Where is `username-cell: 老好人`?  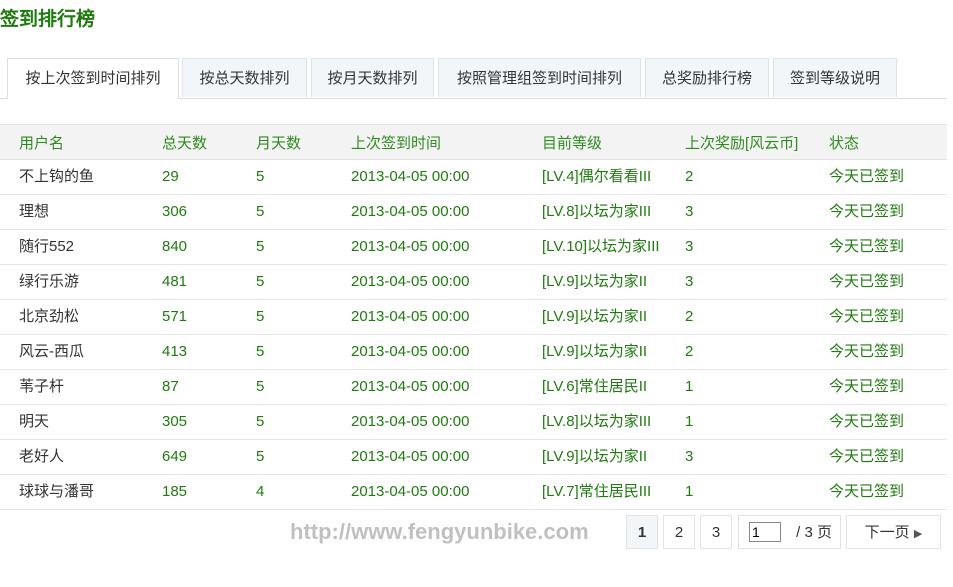 username-cell: 老好人 is located at coordinates (81, 457).